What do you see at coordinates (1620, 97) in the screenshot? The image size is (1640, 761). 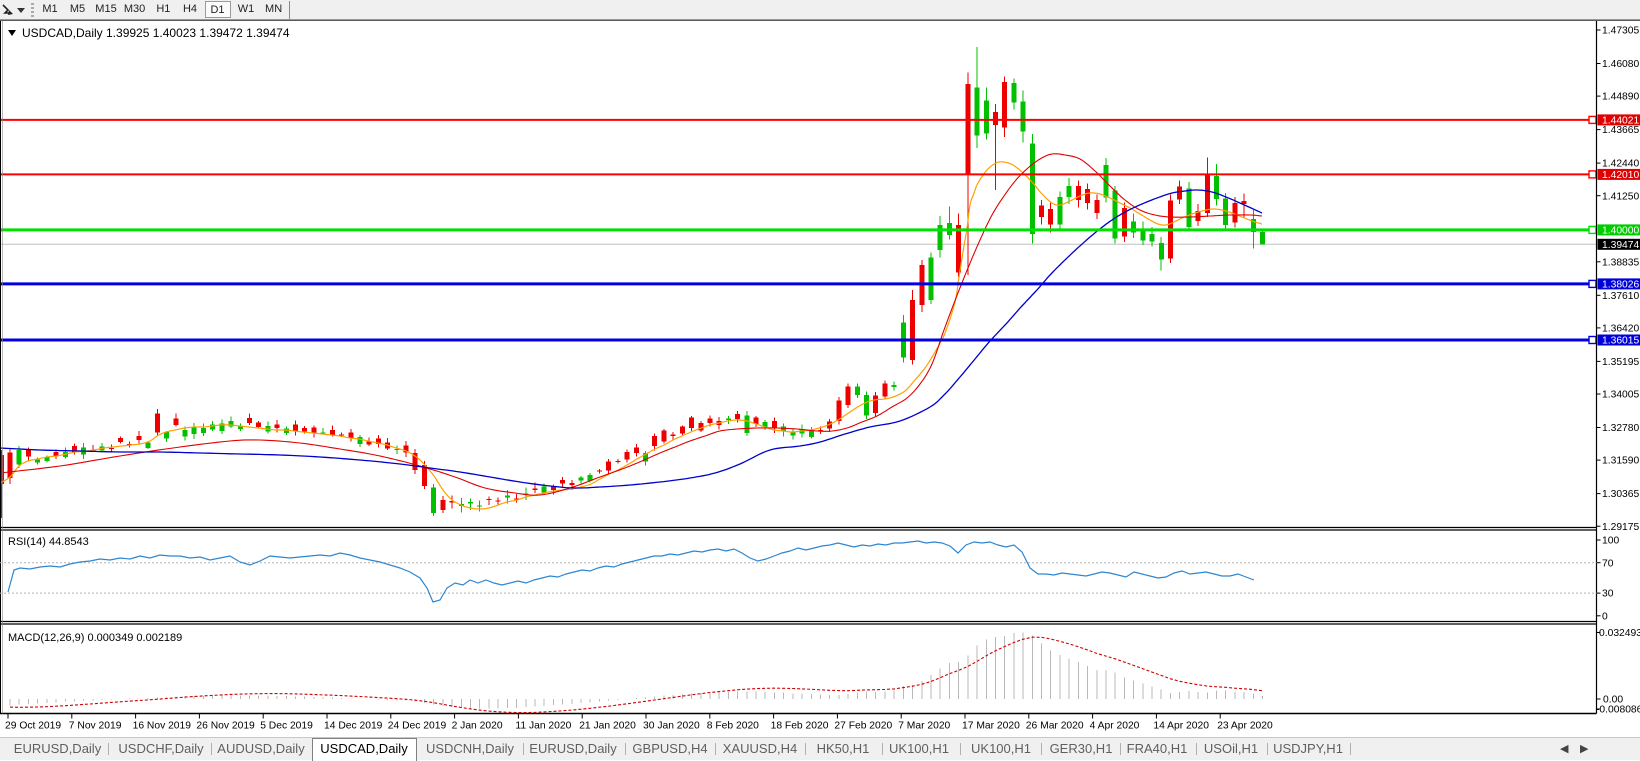 I see `svg-text: 1.44890` at bounding box center [1620, 97].